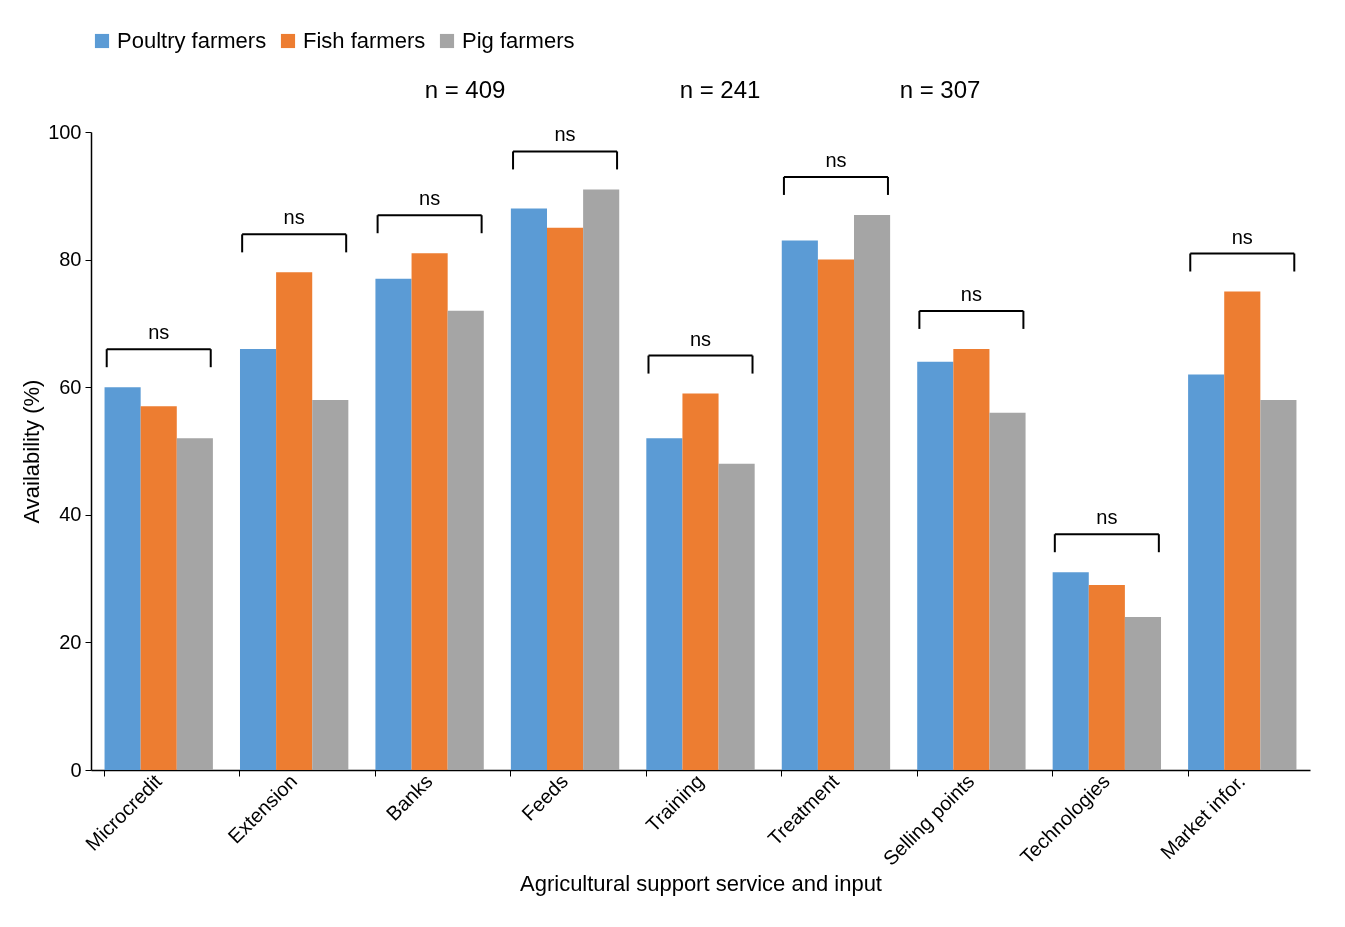  What do you see at coordinates (70, 386) in the screenshot?
I see `y-tick-label: 60` at bounding box center [70, 386].